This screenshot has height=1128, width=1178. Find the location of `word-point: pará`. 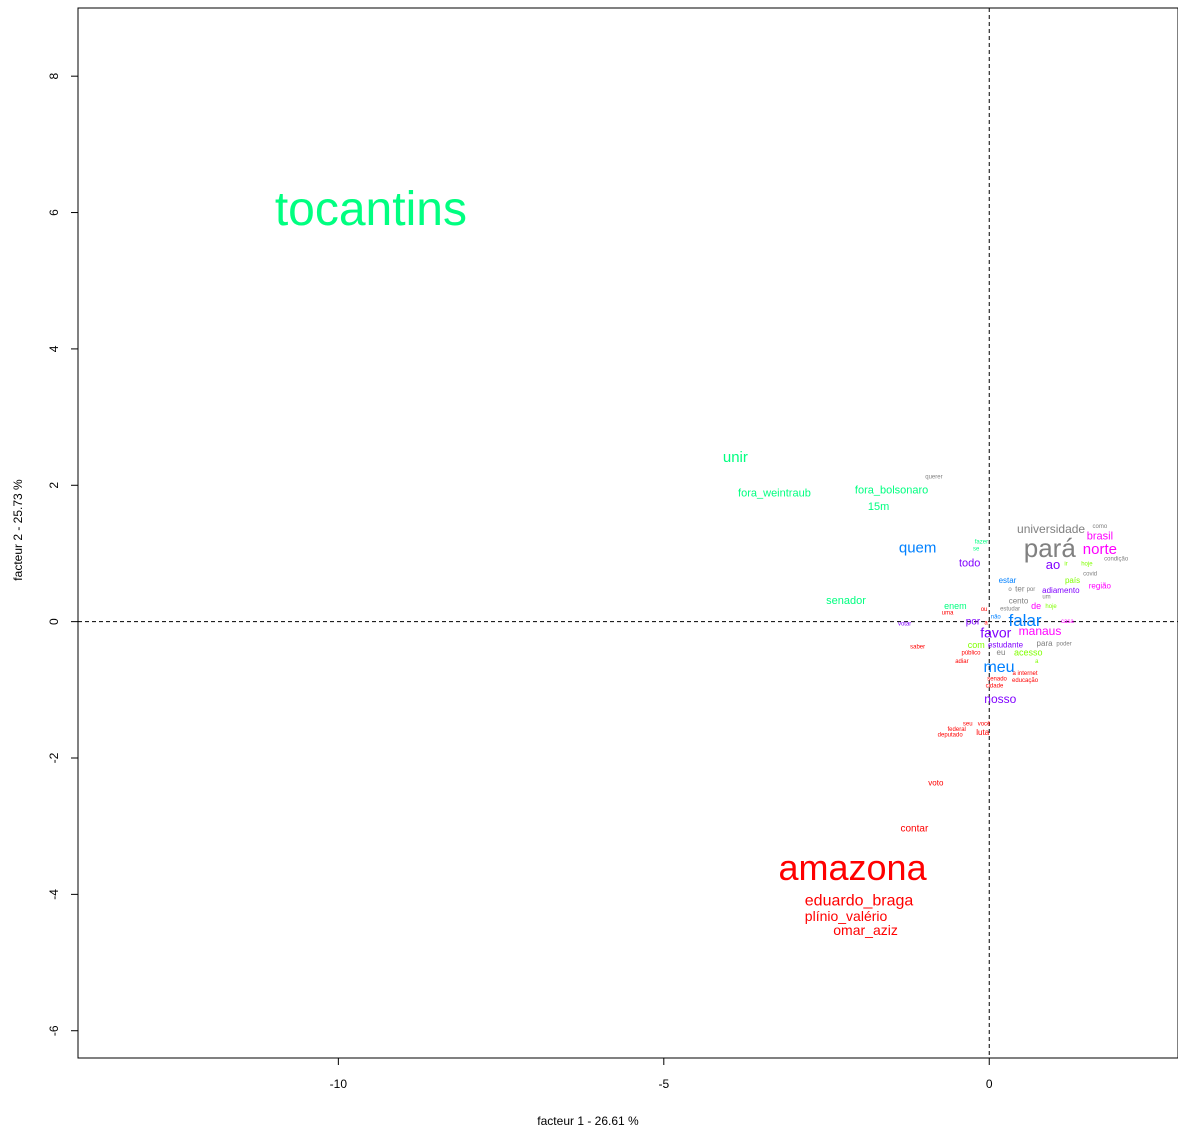

word-point: pará is located at coordinates (1050, 548).